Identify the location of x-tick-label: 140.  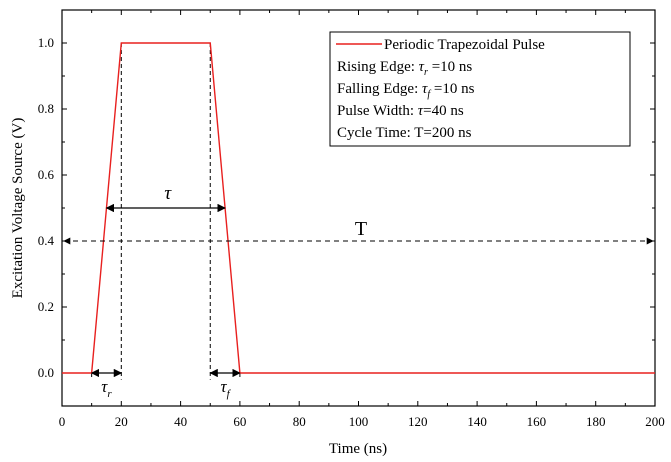
(477, 421).